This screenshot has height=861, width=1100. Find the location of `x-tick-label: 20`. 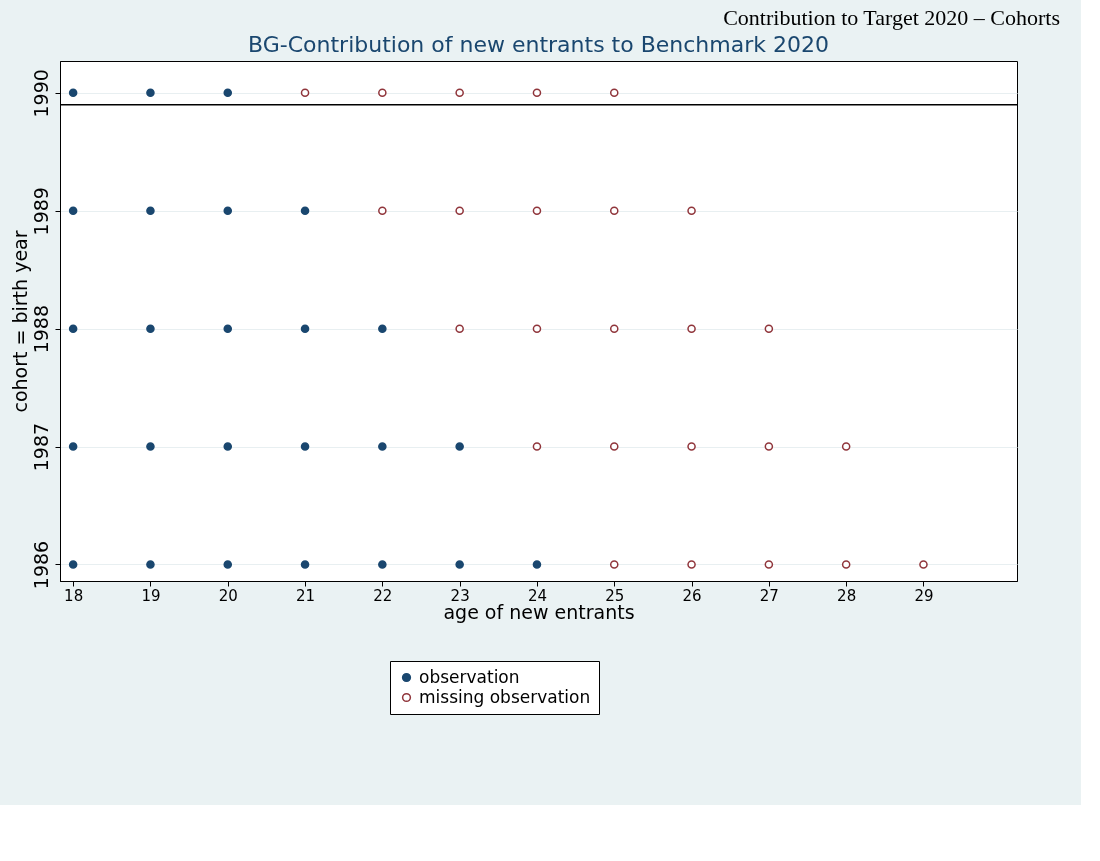

x-tick-label: 20 is located at coordinates (228, 595).